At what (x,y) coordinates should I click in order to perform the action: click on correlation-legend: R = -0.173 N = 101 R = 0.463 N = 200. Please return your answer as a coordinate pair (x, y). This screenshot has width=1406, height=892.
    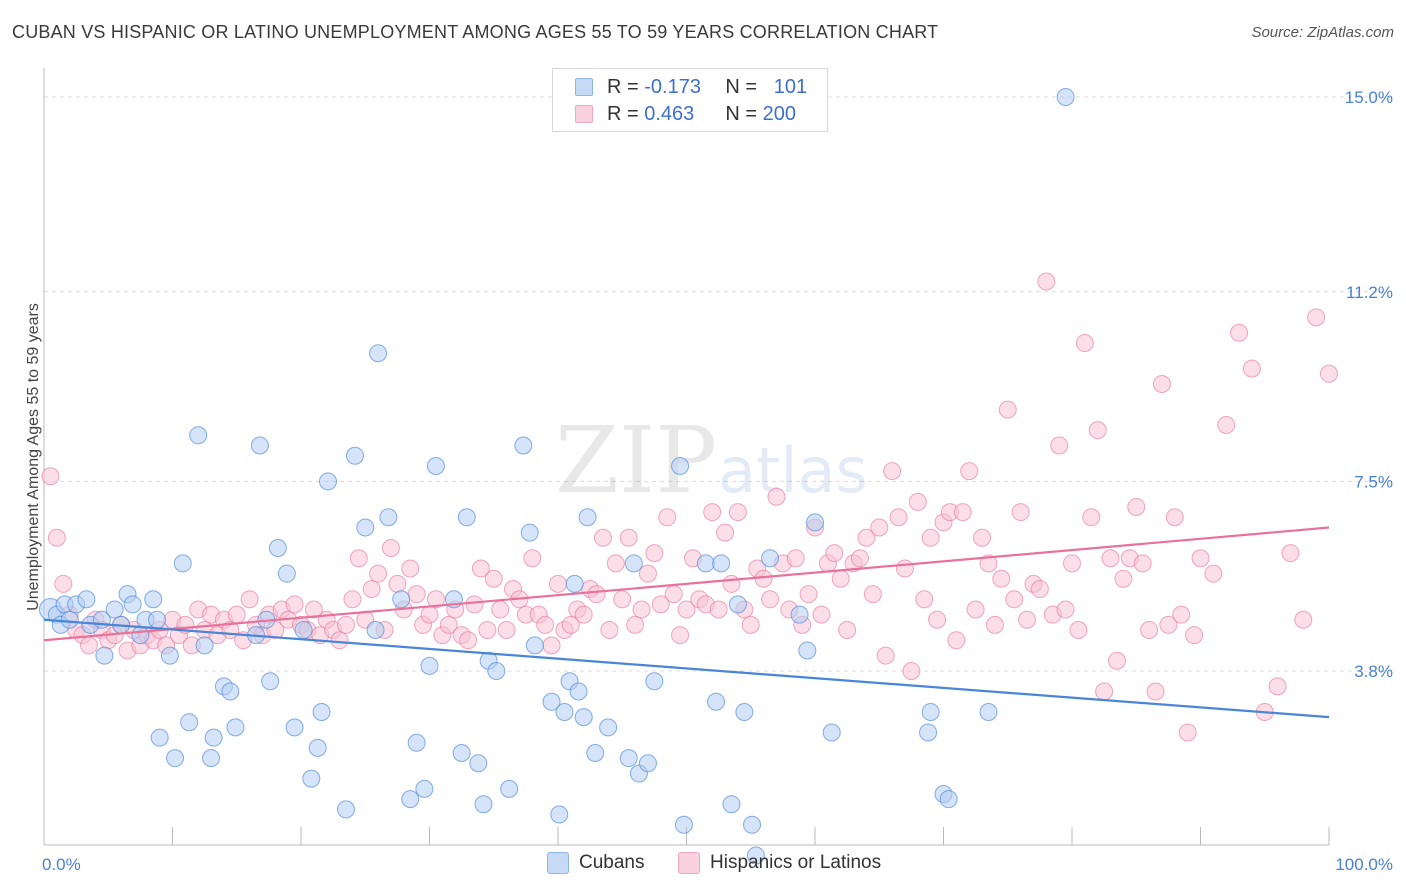
    Looking at the image, I should click on (690, 100).